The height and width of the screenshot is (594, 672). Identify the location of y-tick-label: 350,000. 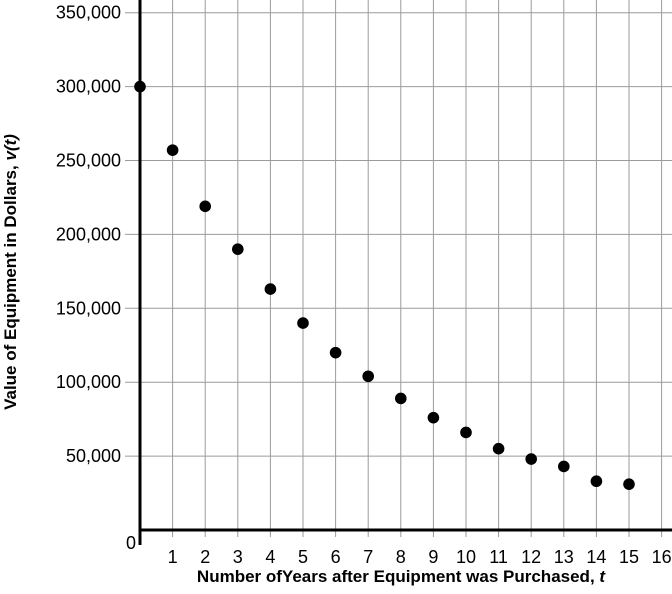
(88, 13).